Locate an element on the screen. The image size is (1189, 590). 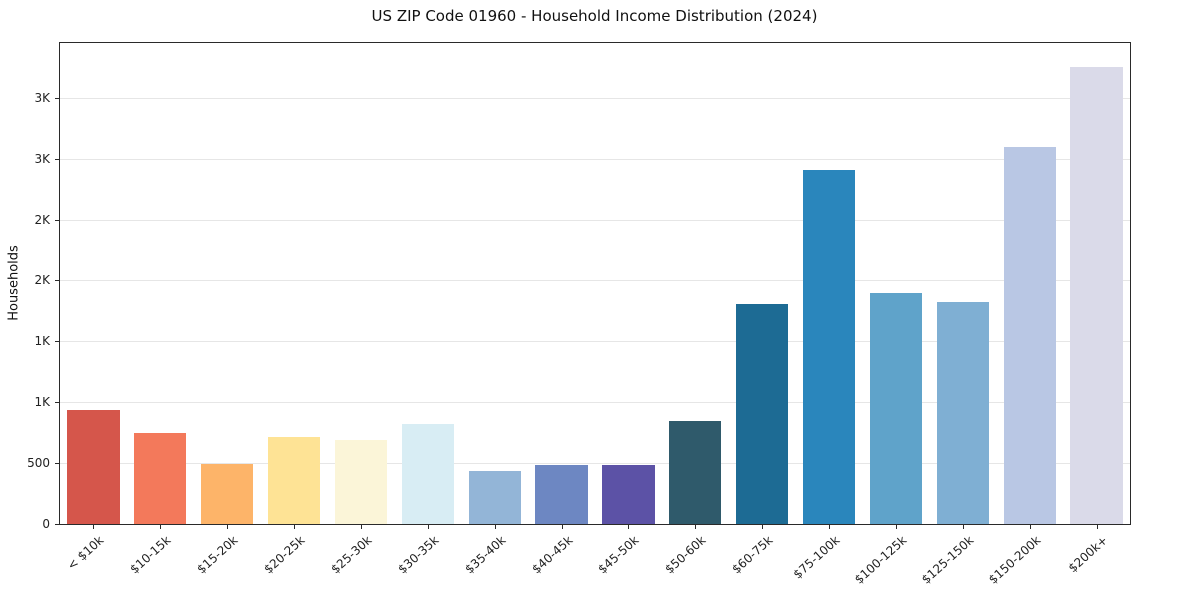
x-tick-label: $30-35k is located at coordinates (418, 555).